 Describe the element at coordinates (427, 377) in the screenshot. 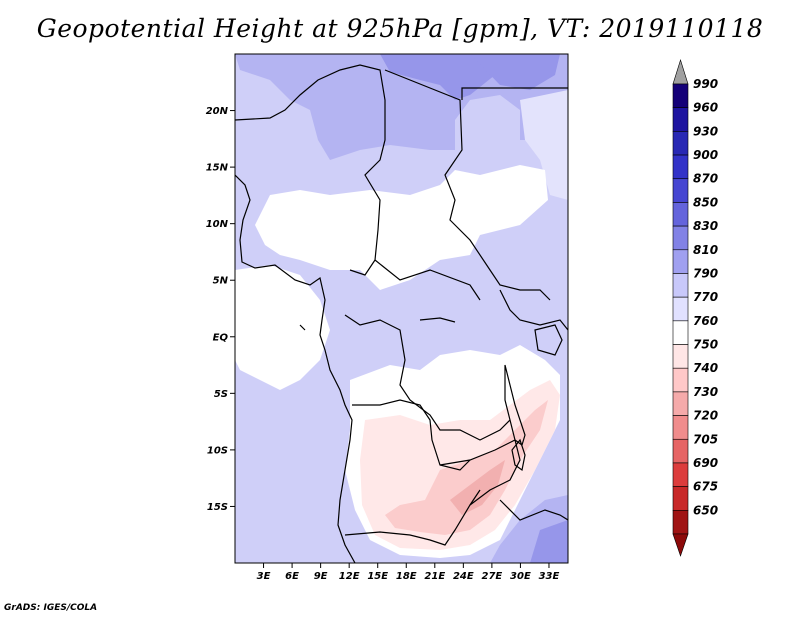

I see `border-congo` at that location.